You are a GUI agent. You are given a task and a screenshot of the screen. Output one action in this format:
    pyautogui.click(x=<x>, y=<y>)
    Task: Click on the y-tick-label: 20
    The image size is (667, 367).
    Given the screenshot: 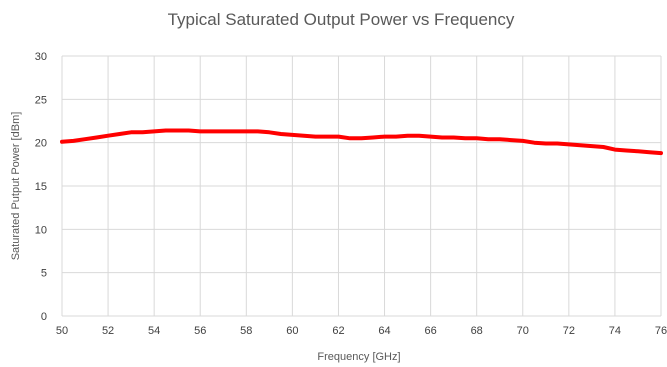 What is the action you would take?
    pyautogui.click(x=41, y=144)
    